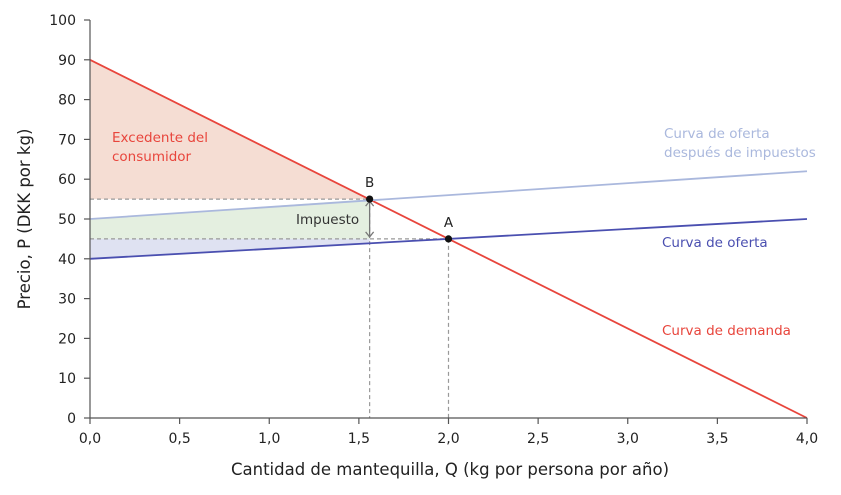 This screenshot has width=841, height=495. I want to click on demand-curve-label: Curva de demanda, so click(726, 331).